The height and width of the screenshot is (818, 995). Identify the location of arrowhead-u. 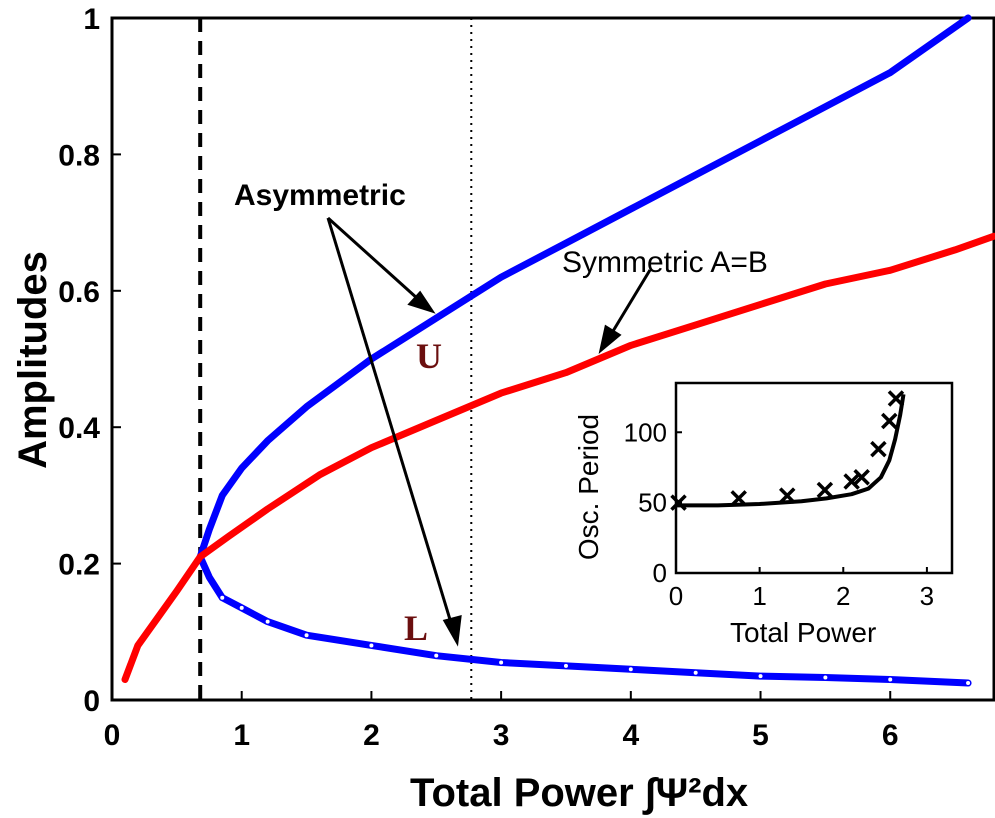
(421, 302).